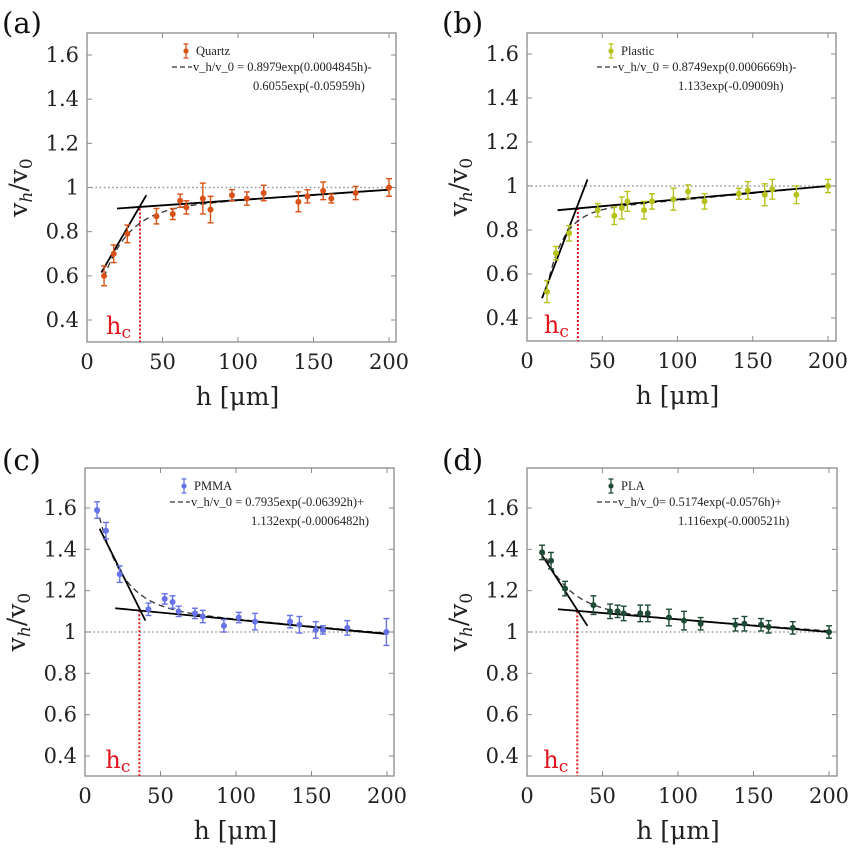 This screenshot has height=850, width=849. Describe the element at coordinates (60, 508) in the screenshot. I see `y-tick-label: 1.6` at that location.